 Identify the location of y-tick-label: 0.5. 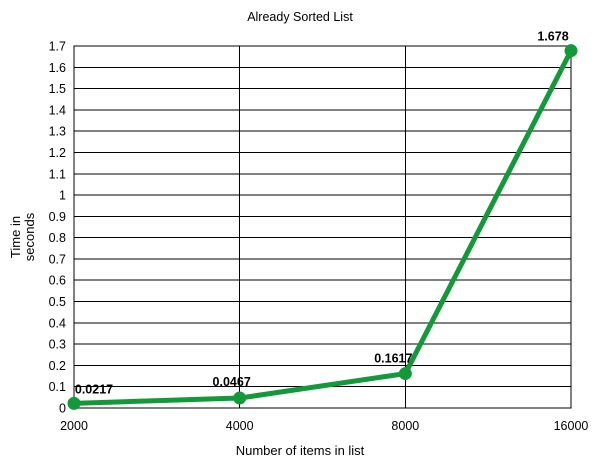
(57, 302).